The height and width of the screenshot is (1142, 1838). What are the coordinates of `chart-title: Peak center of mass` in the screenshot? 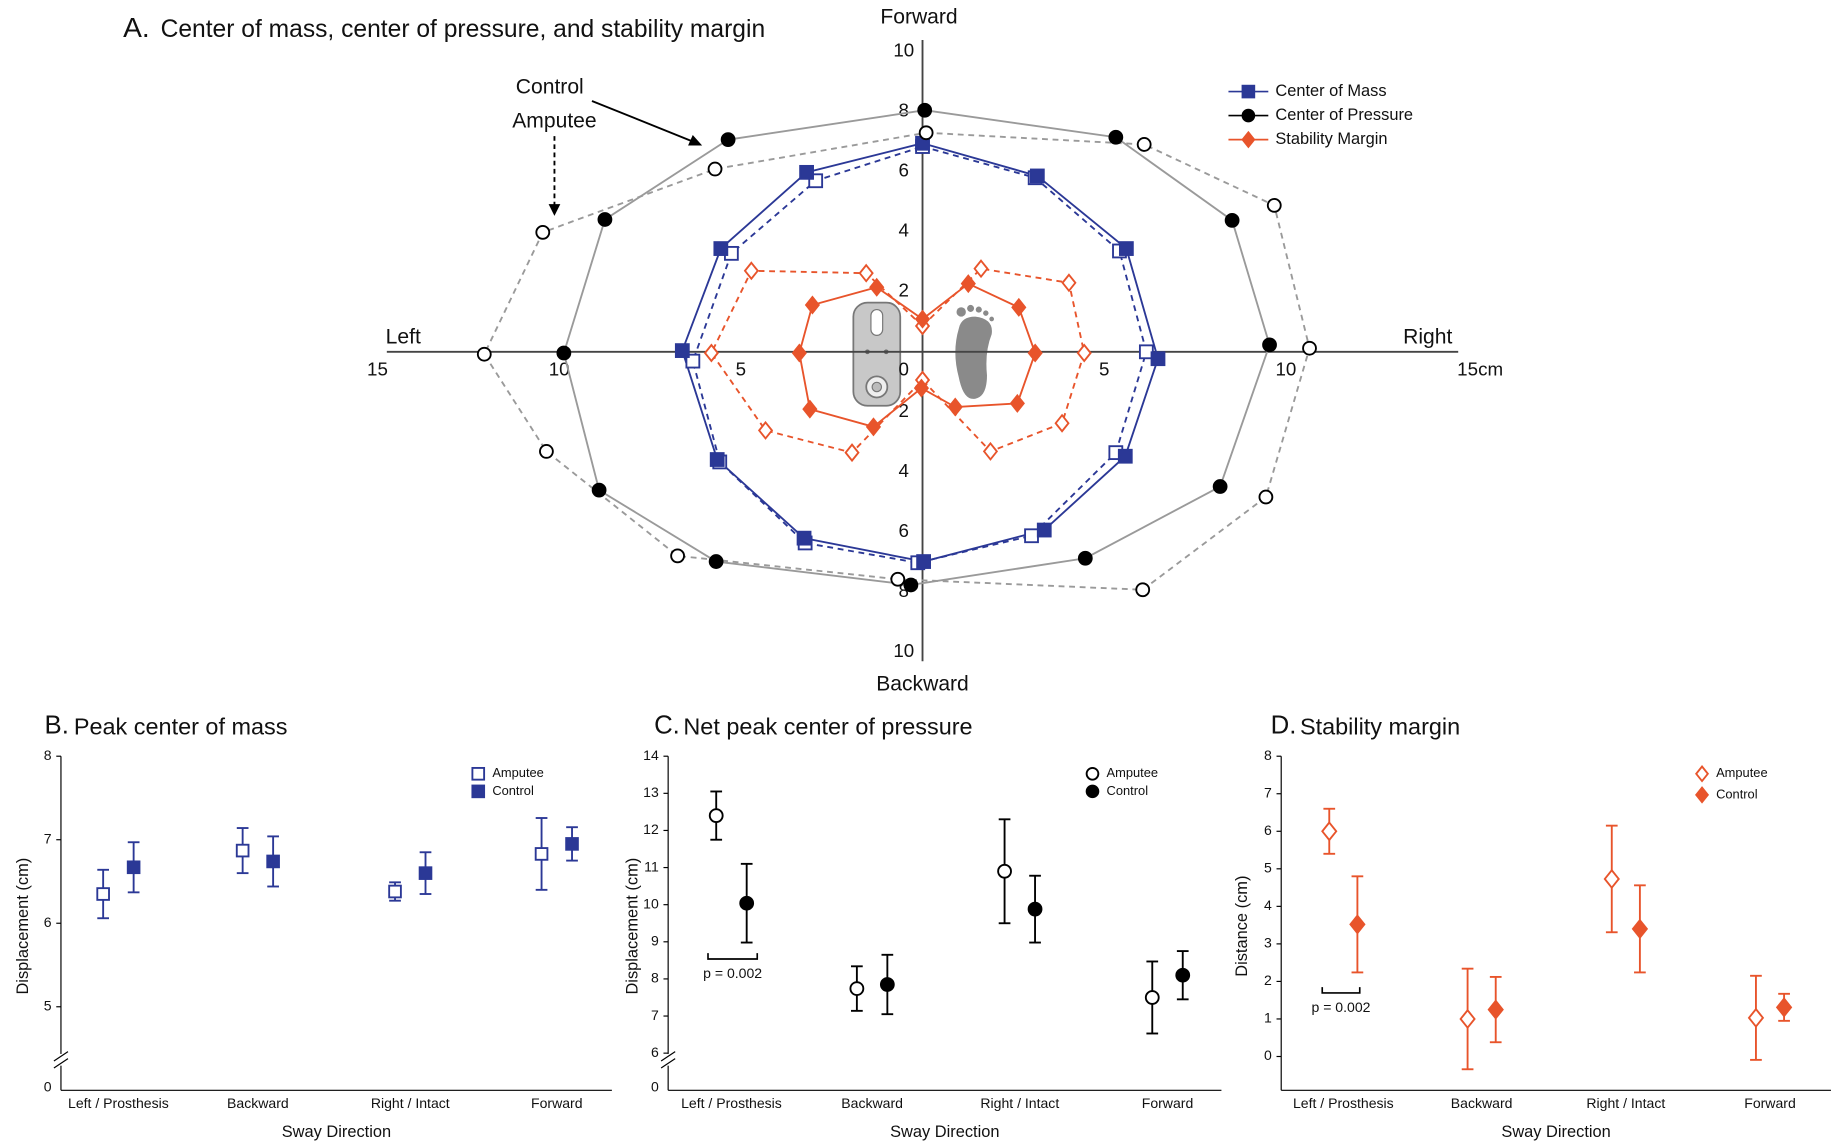 It's located at (181, 726).